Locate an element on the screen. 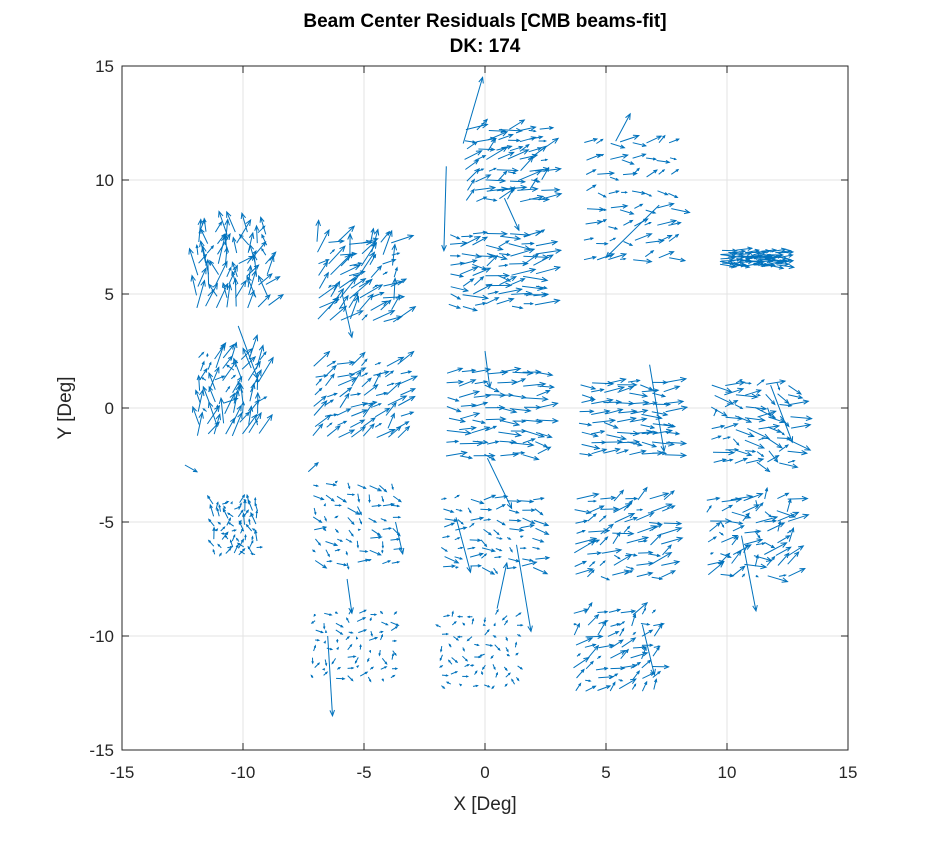 Image resolution: width=938 pixels, height=844 pixels. arrow-r1c6 is located at coordinates (786, 252).